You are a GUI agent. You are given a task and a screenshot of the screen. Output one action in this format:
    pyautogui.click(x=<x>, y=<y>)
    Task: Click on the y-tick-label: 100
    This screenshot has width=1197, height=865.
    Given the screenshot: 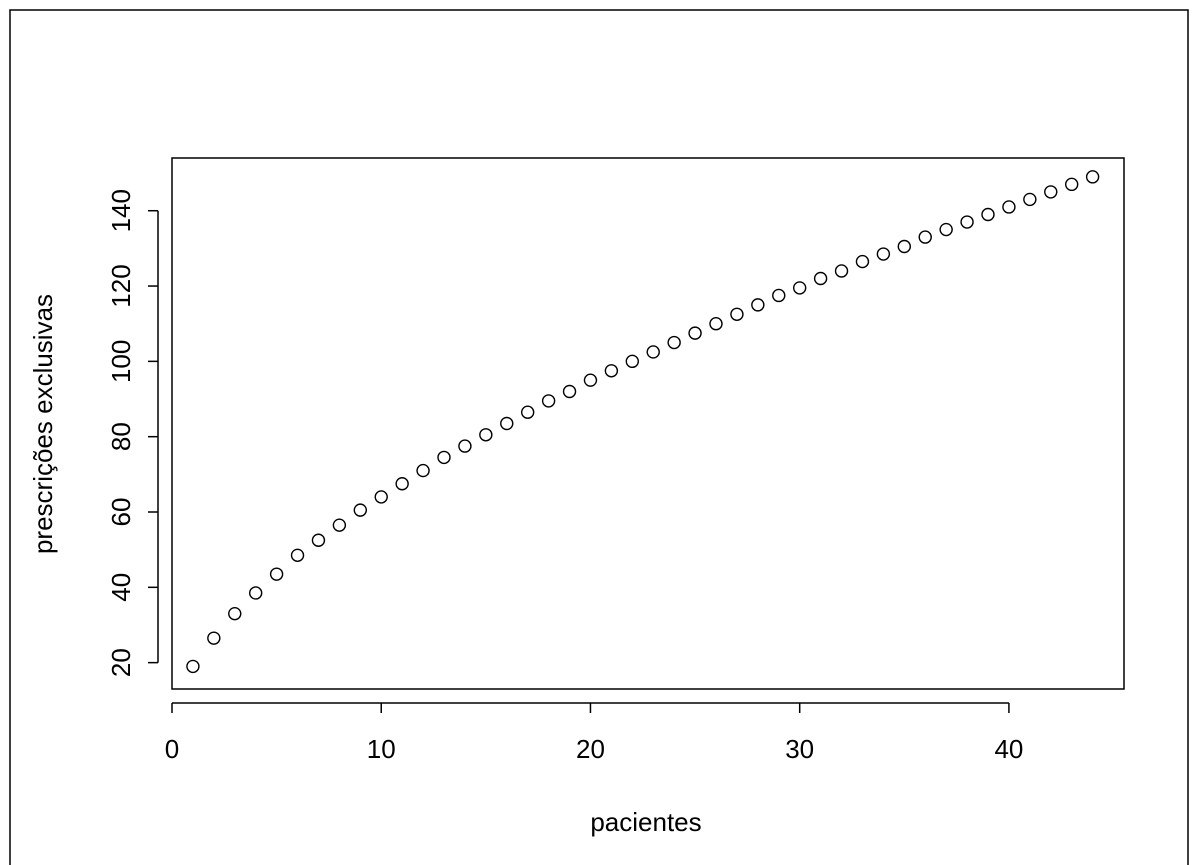 What is the action you would take?
    pyautogui.click(x=121, y=361)
    